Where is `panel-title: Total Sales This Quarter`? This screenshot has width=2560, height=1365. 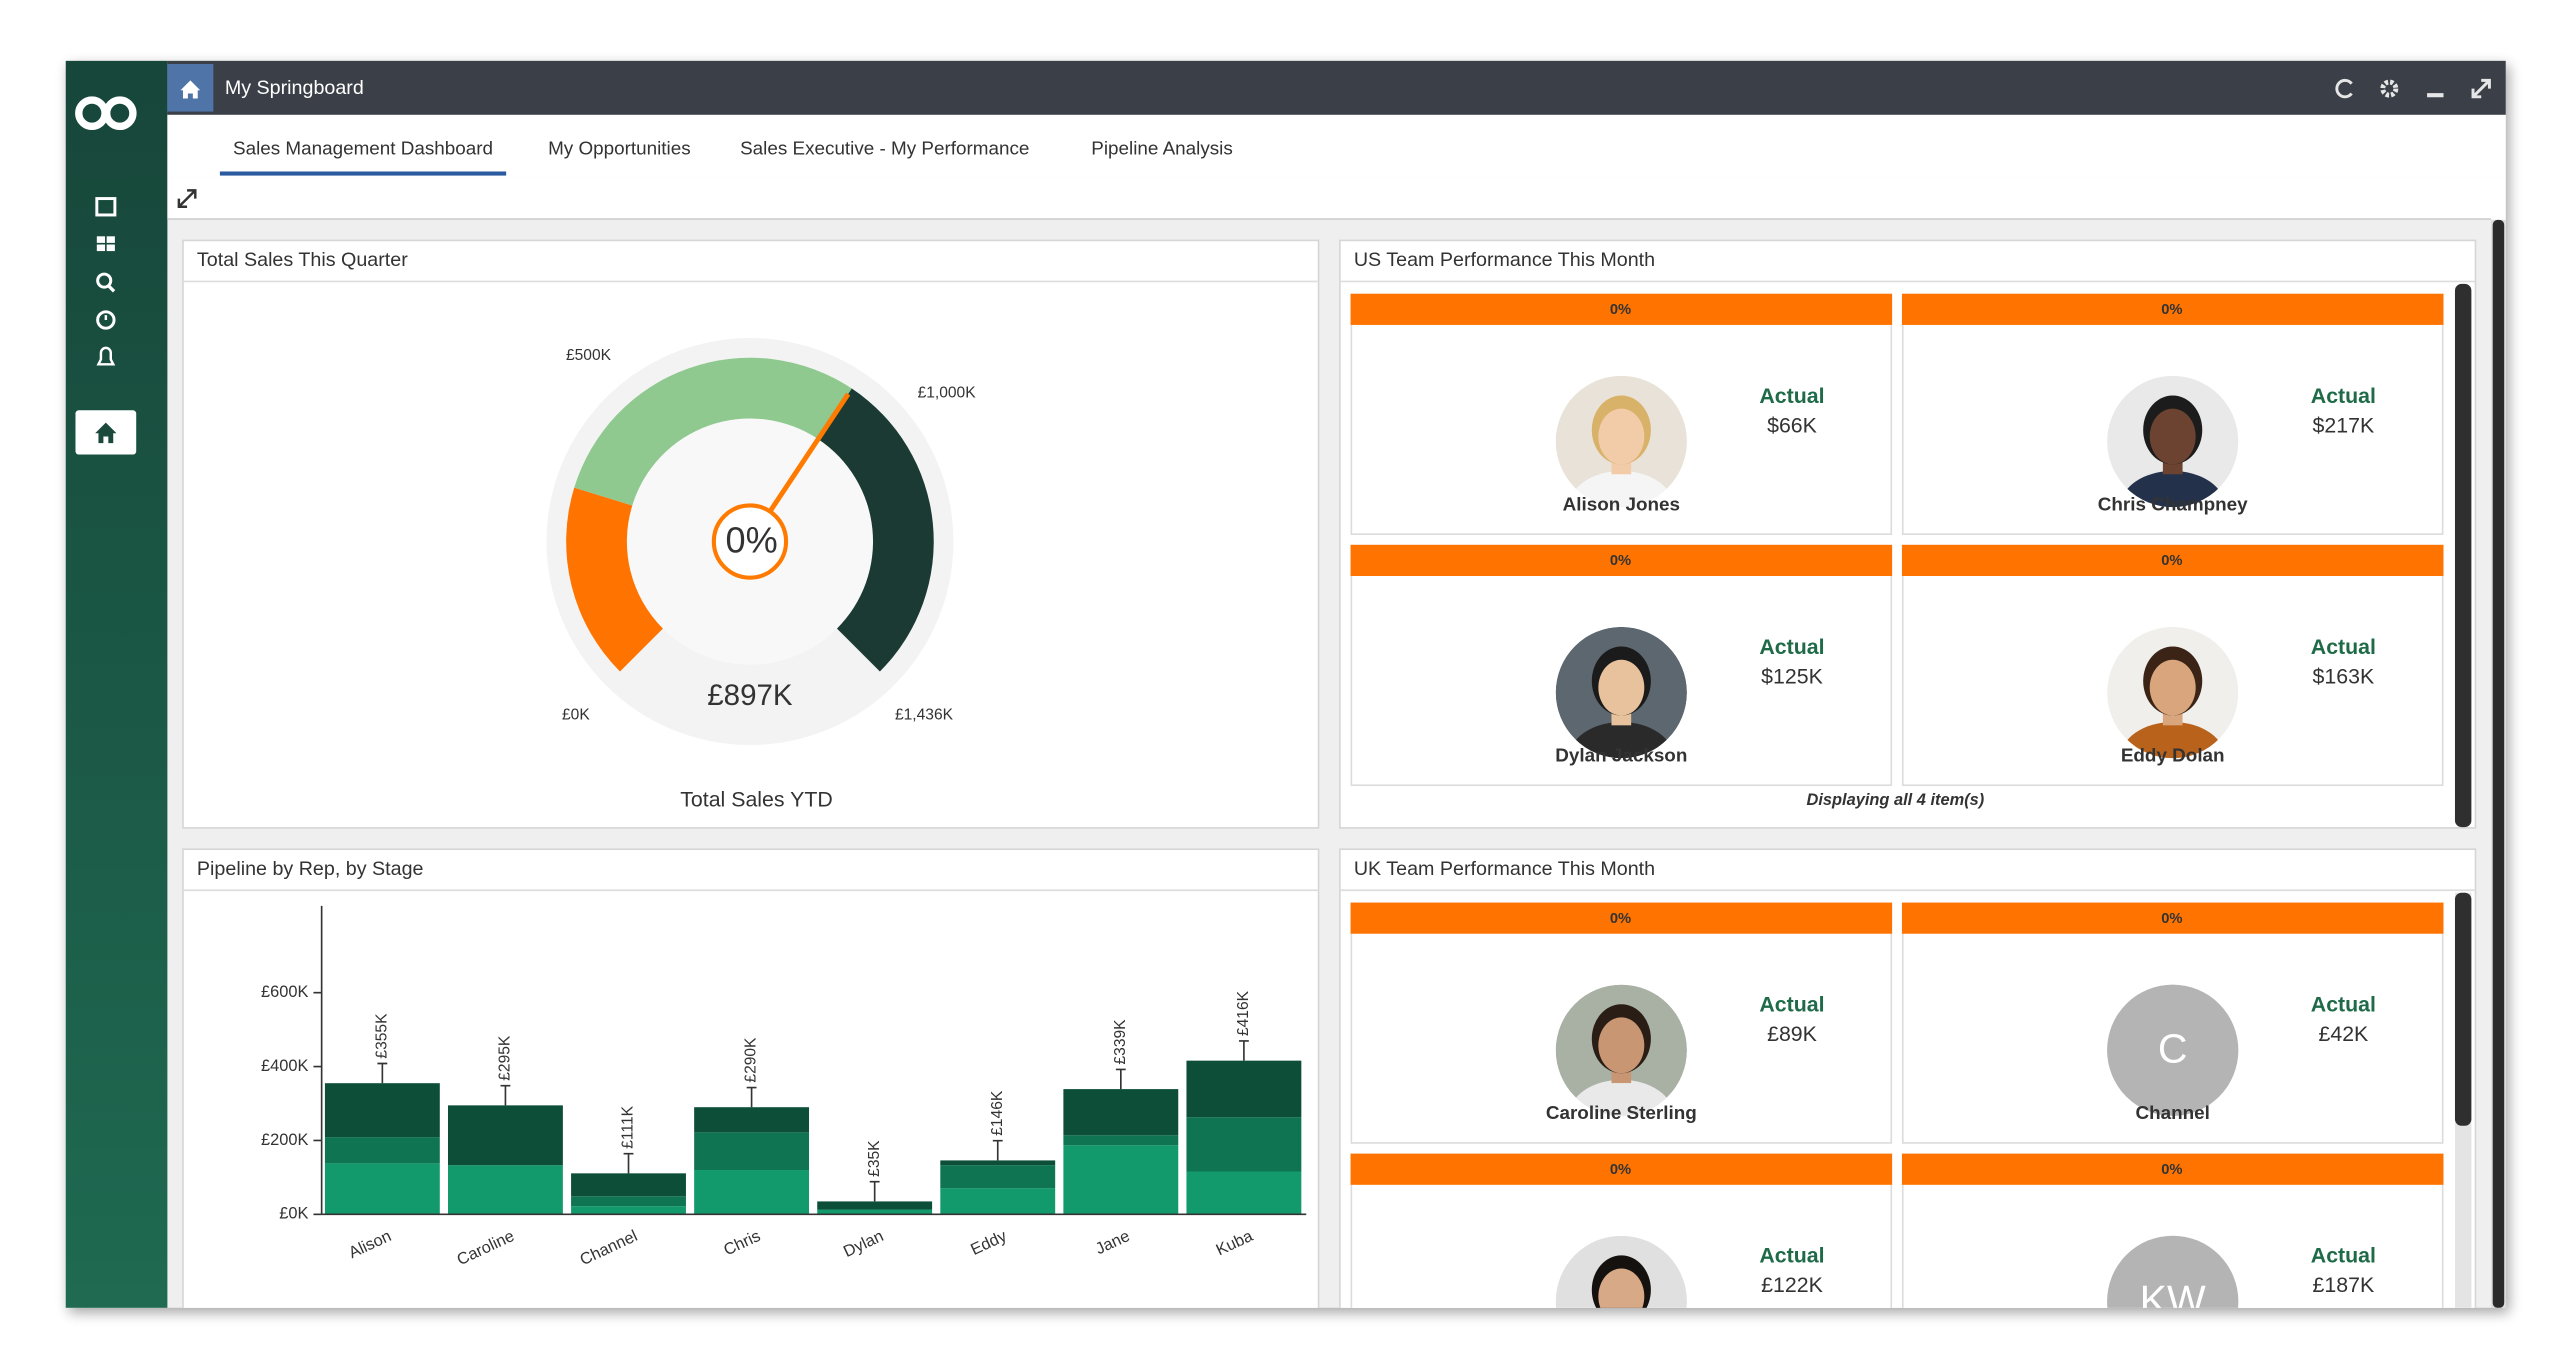 panel-title: Total Sales This Quarter is located at coordinates (302, 260).